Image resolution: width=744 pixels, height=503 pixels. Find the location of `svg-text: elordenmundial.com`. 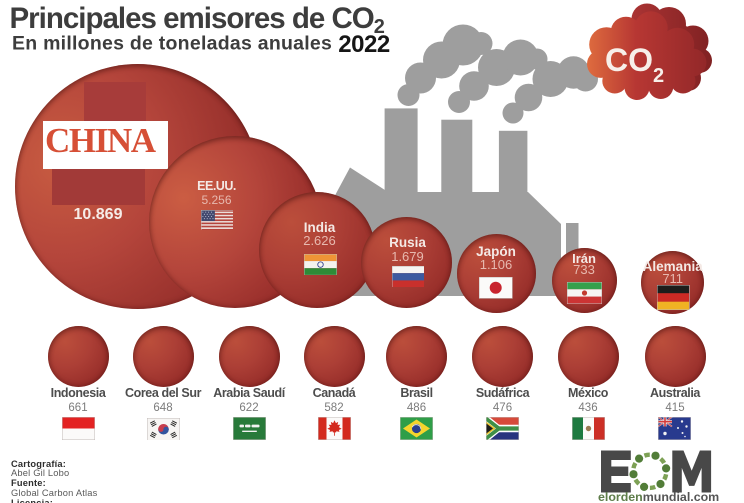

svg-text: elordenmundial.com is located at coordinates (658, 496).